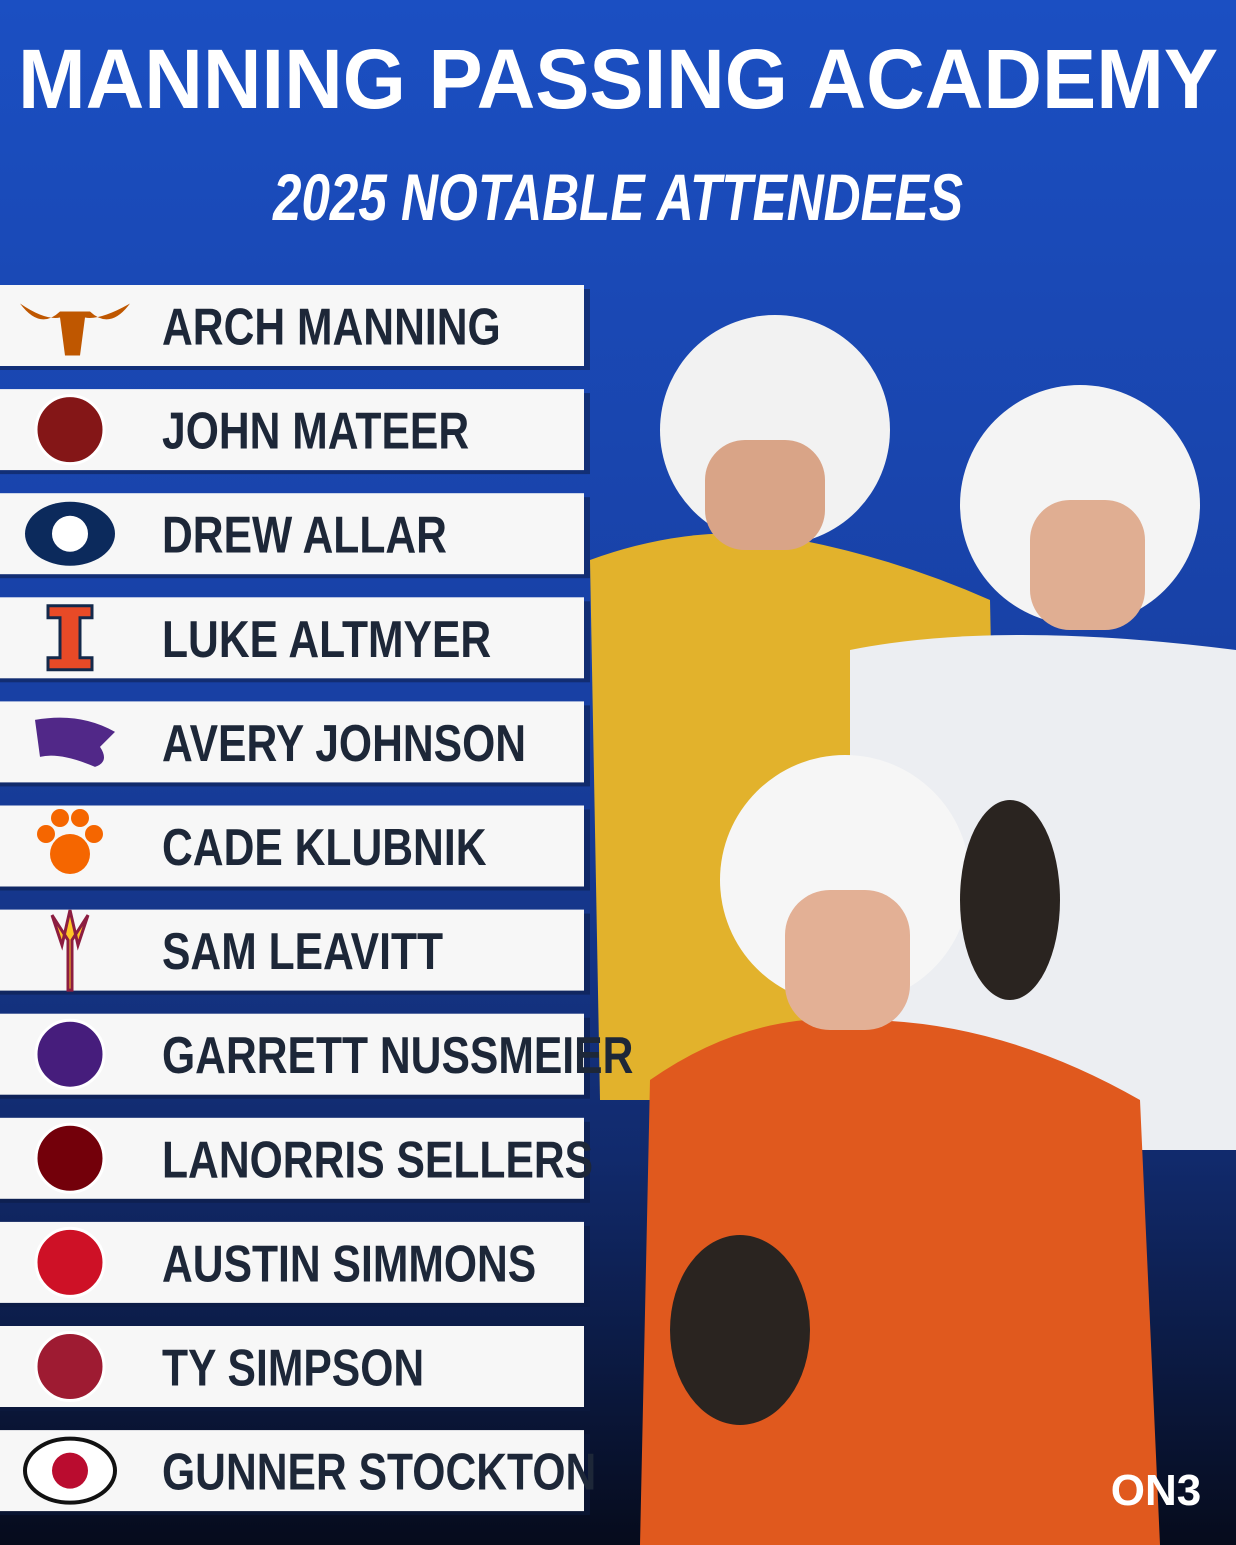 This screenshot has height=1545, width=1236. I want to click on attendee-row: GARRETT NUSSMEIER, so click(316, 1056).